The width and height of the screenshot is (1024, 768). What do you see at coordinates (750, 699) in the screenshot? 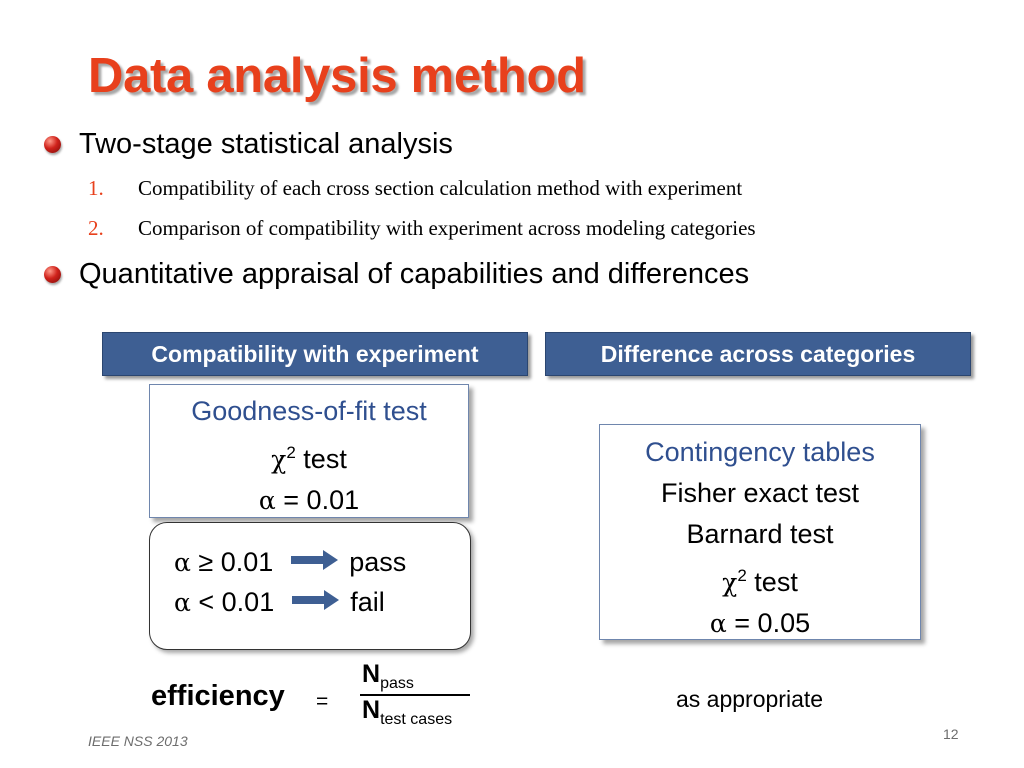
I see `as-appropriate-note: as appropriate` at bounding box center [750, 699].